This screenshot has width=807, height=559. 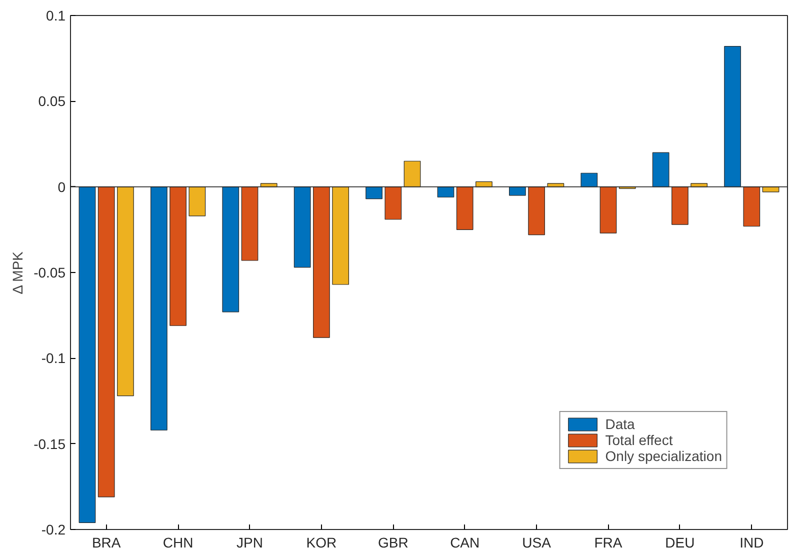 I want to click on legend-label: Only specialization, so click(x=663, y=456).